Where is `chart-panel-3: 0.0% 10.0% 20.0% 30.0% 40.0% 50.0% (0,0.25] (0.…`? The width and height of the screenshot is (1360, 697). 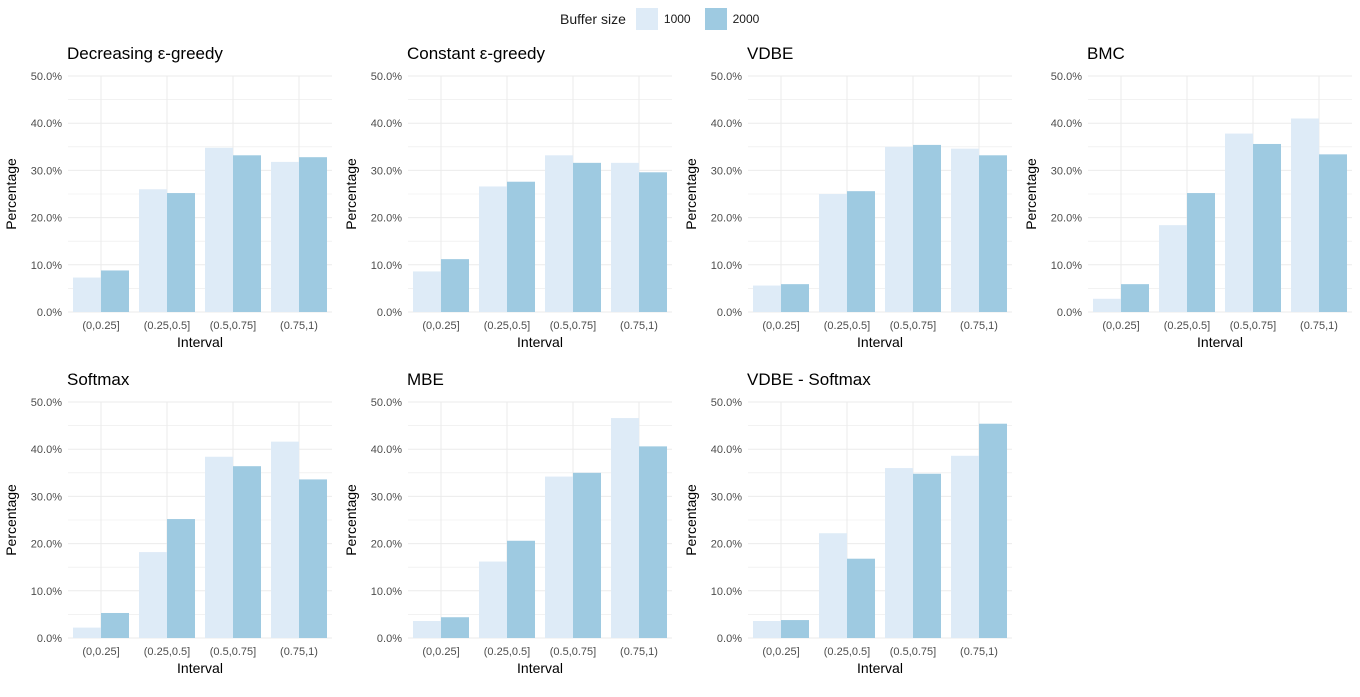 chart-panel-3: 0.0% 10.0% 20.0% 30.0% 40.0% 50.0% (0,0.25] (0.… is located at coordinates (847, 197).